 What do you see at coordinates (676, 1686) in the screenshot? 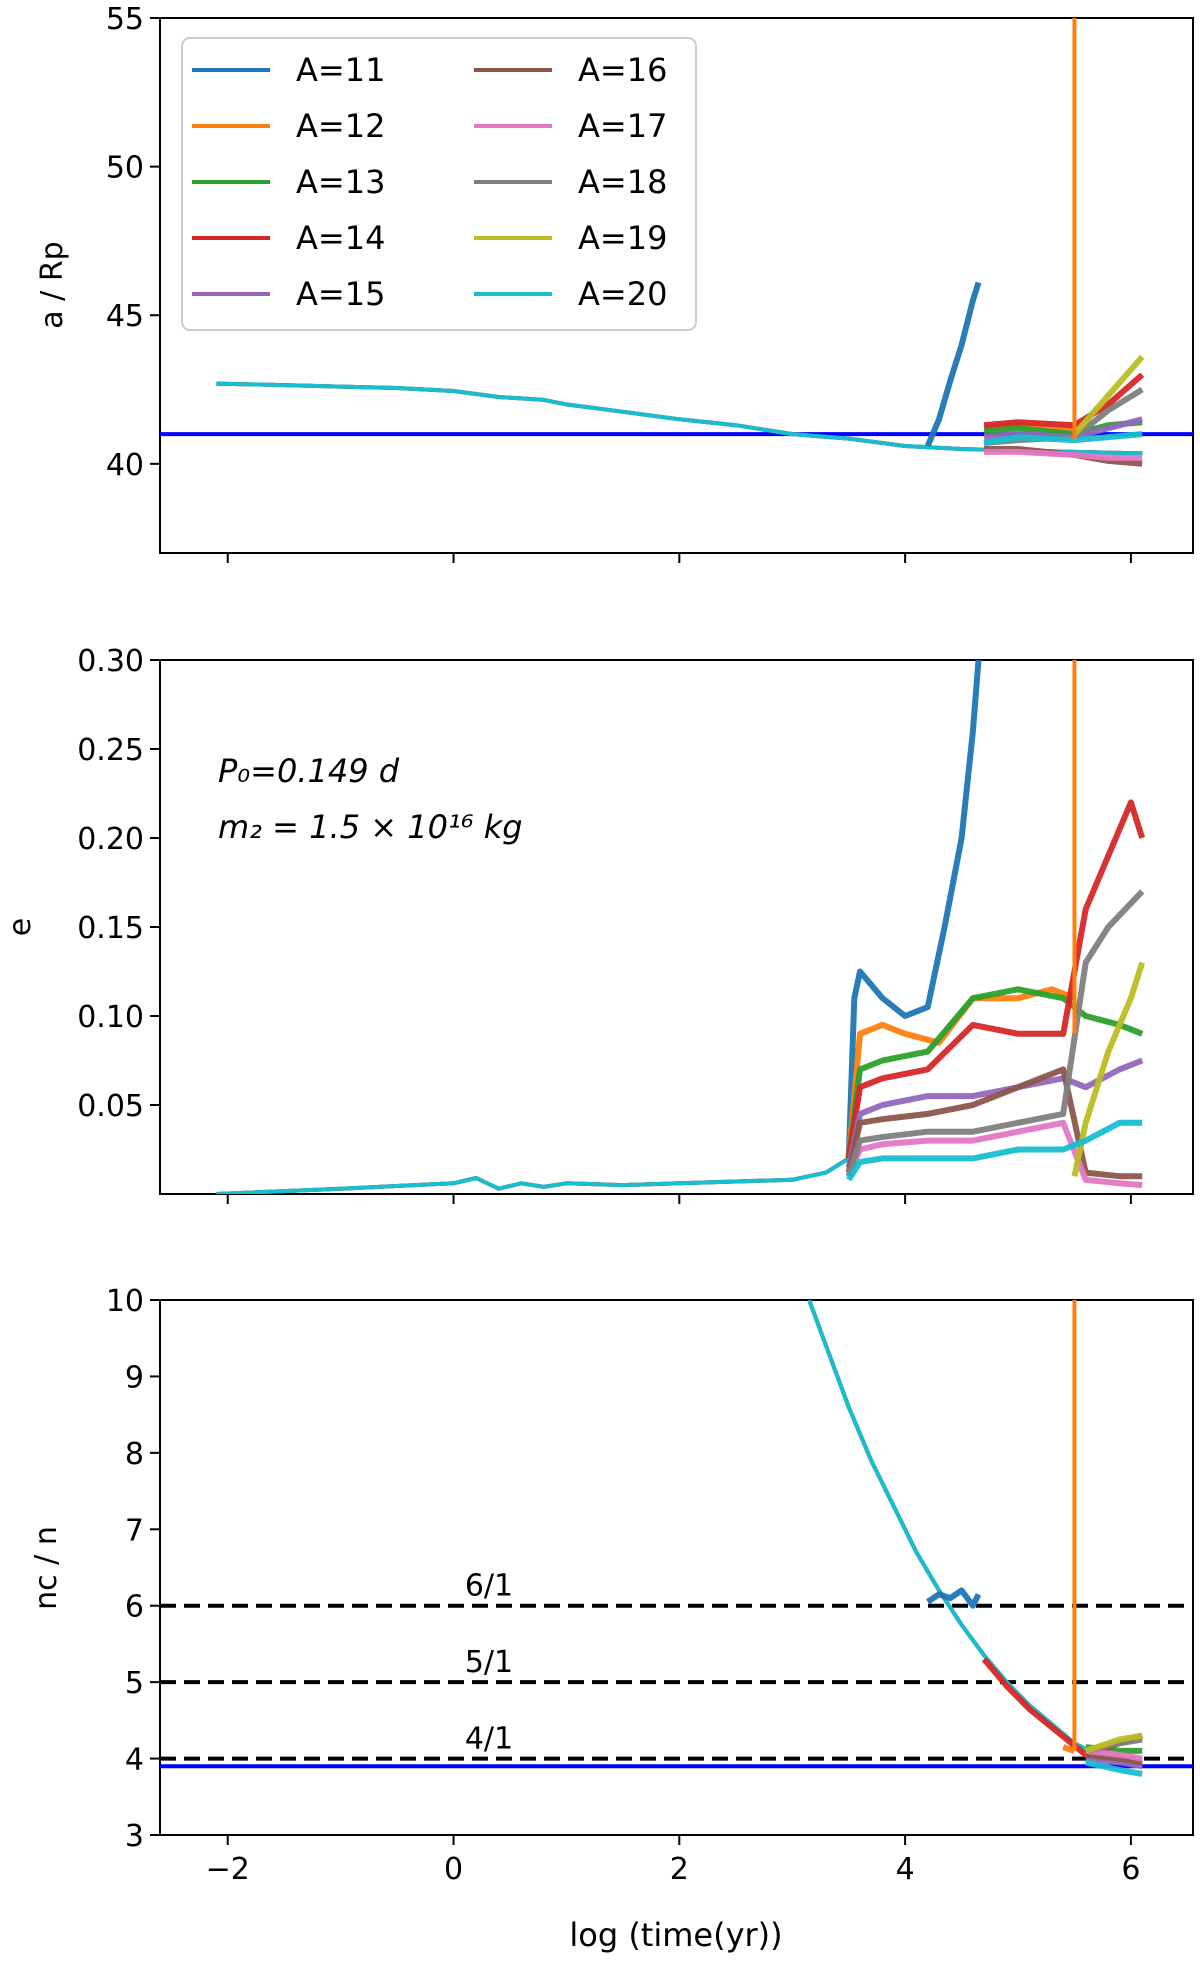
I see `reference-lines` at bounding box center [676, 1686].